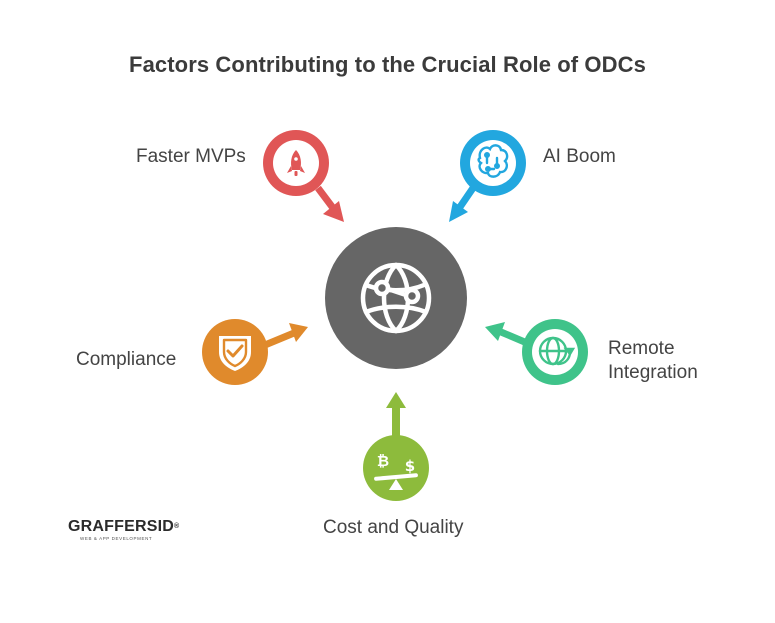  I want to click on factor-faster-mvps, so click(296, 163).